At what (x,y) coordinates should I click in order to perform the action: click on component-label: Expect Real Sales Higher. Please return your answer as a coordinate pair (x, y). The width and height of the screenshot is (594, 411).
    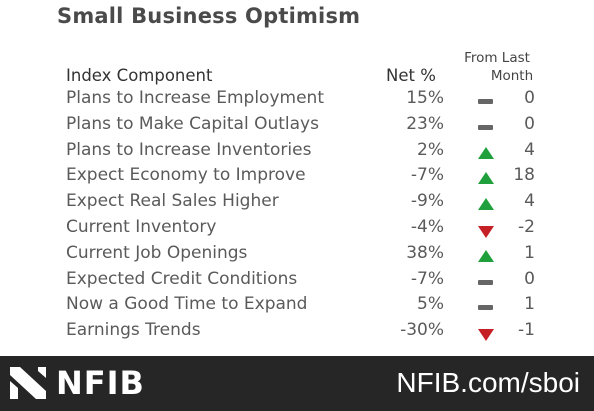
    Looking at the image, I should click on (172, 201).